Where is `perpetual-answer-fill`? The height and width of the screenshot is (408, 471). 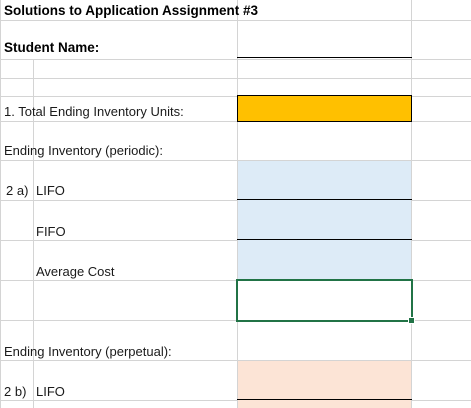
perpetual-answer-fill is located at coordinates (324, 384).